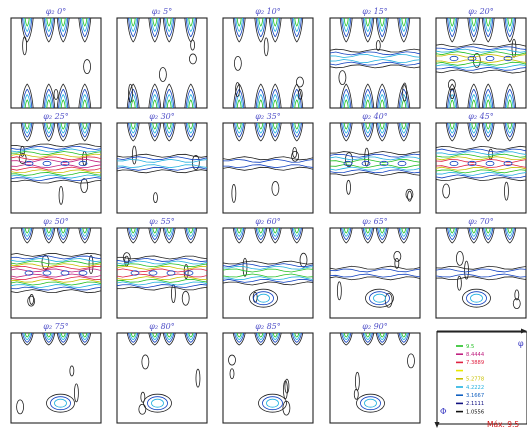 This screenshot has width=527, height=431. I want to click on phi-axis-arrow-icon, so click(524, 331).